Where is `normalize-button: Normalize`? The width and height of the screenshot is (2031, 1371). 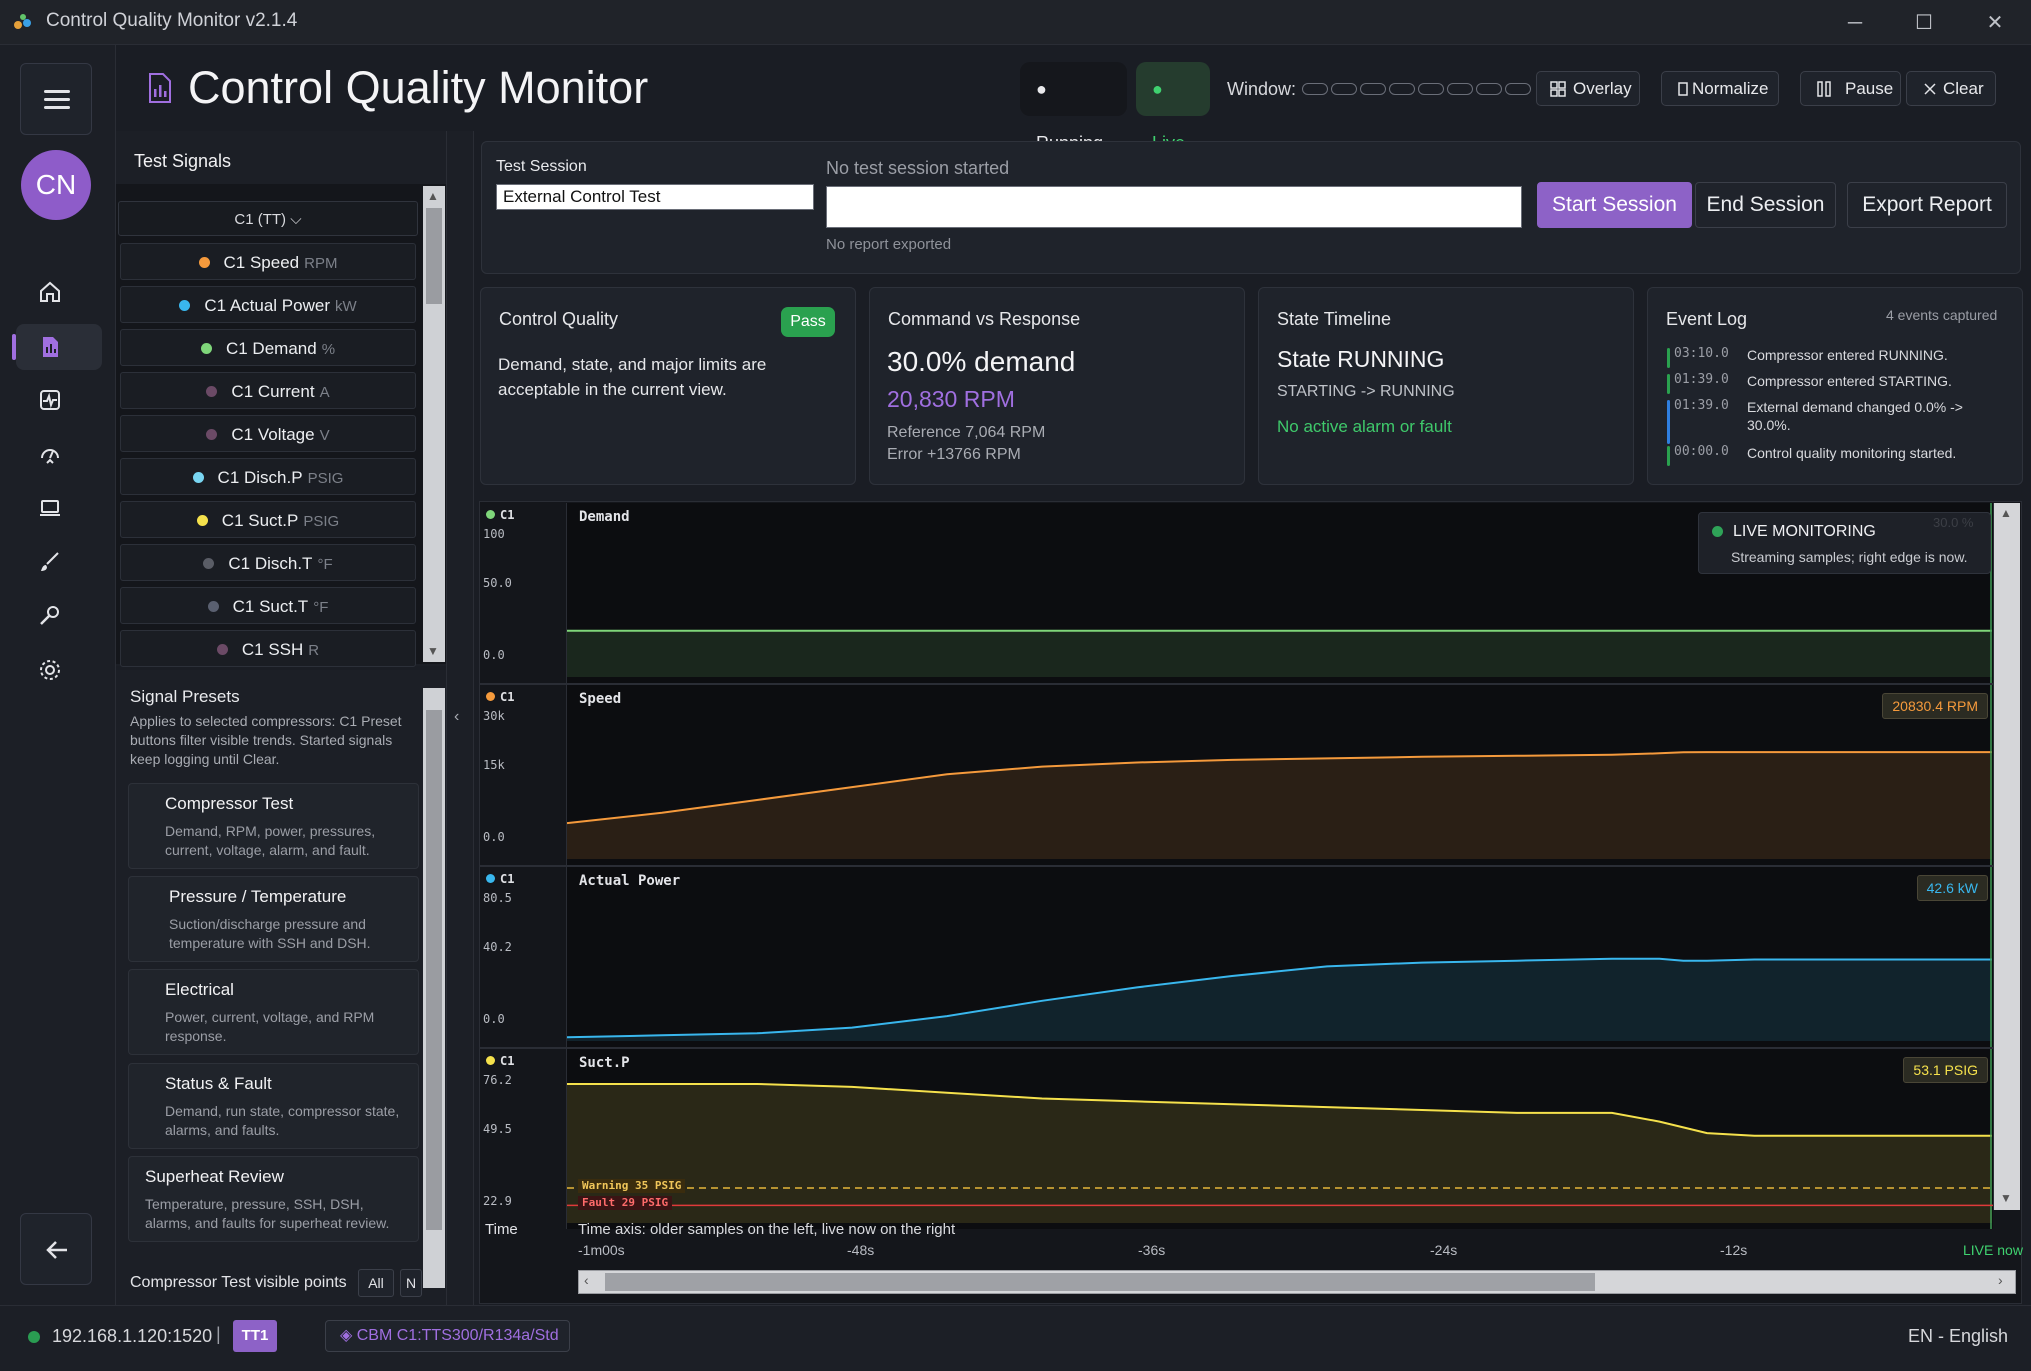 normalize-button: Normalize is located at coordinates (1720, 88).